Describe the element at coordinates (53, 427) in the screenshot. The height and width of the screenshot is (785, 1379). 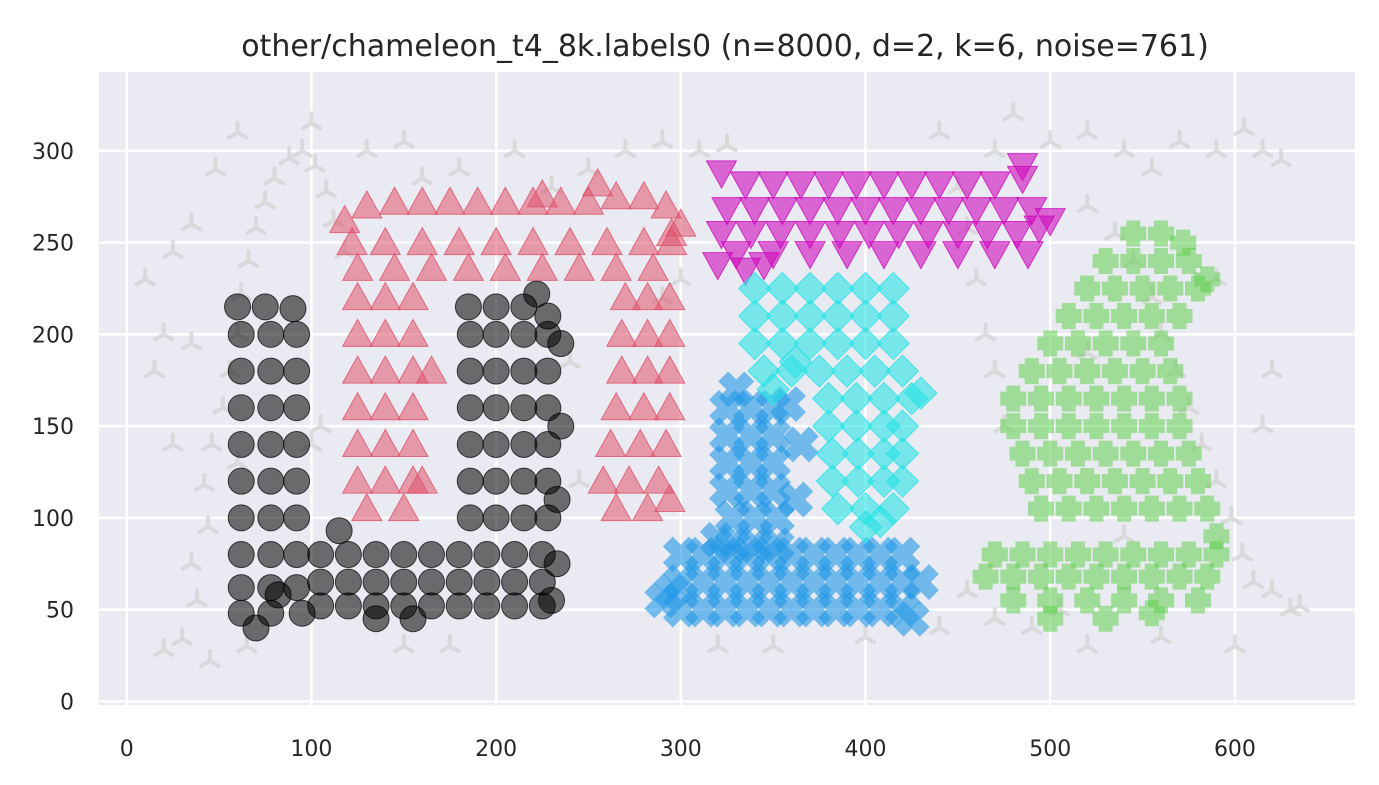
I see `y-tick-label: 150` at that location.